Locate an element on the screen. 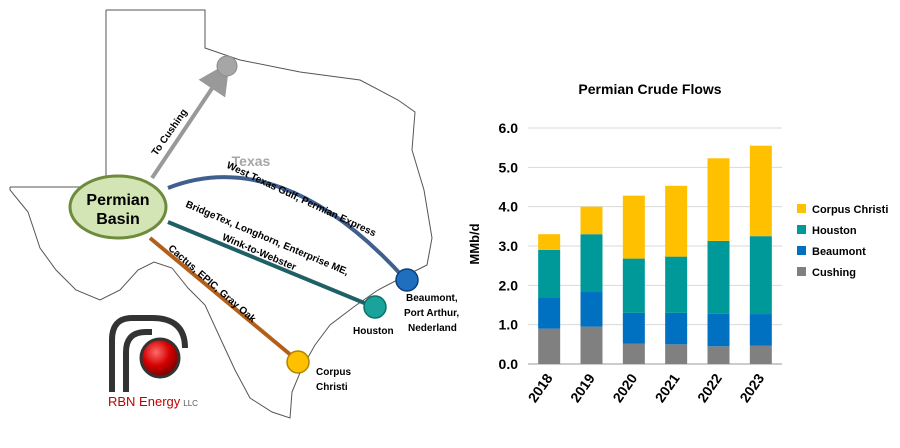  bar-beaumont-2018 is located at coordinates (549, 313).